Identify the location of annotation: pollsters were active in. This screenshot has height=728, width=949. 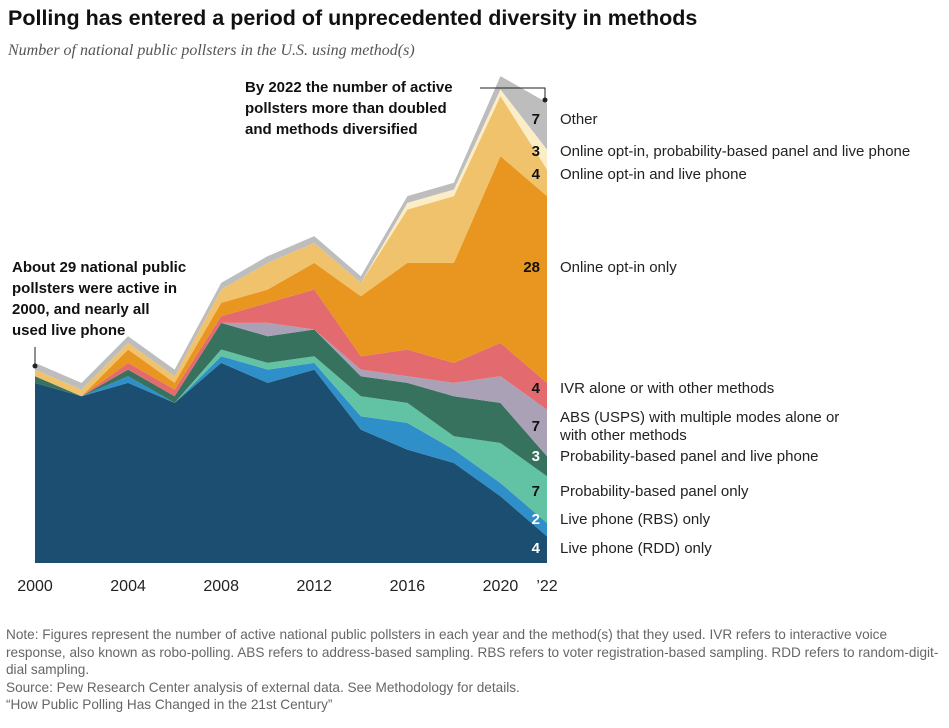
(94, 288).